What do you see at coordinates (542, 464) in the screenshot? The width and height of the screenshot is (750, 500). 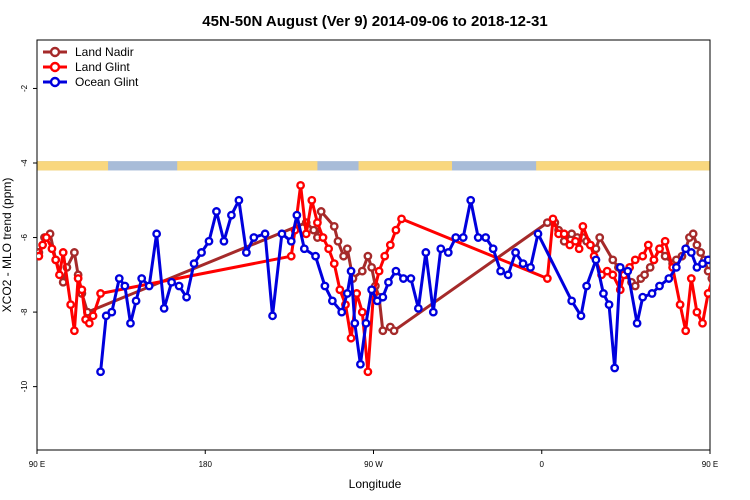 I see `x-tick-label-3: 0` at bounding box center [542, 464].